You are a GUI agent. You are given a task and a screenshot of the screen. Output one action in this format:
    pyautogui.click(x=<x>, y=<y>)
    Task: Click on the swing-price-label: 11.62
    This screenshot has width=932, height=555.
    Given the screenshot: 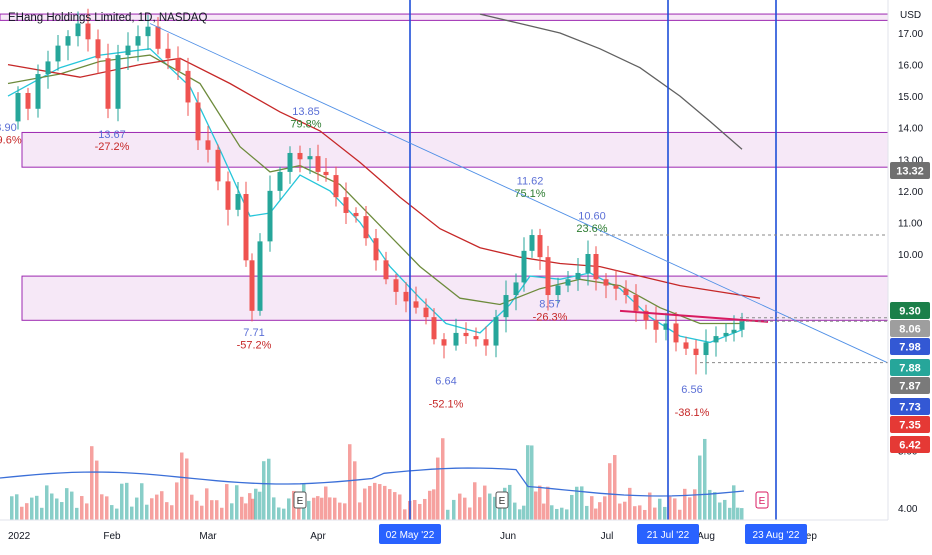 What is the action you would take?
    pyautogui.click(x=530, y=182)
    